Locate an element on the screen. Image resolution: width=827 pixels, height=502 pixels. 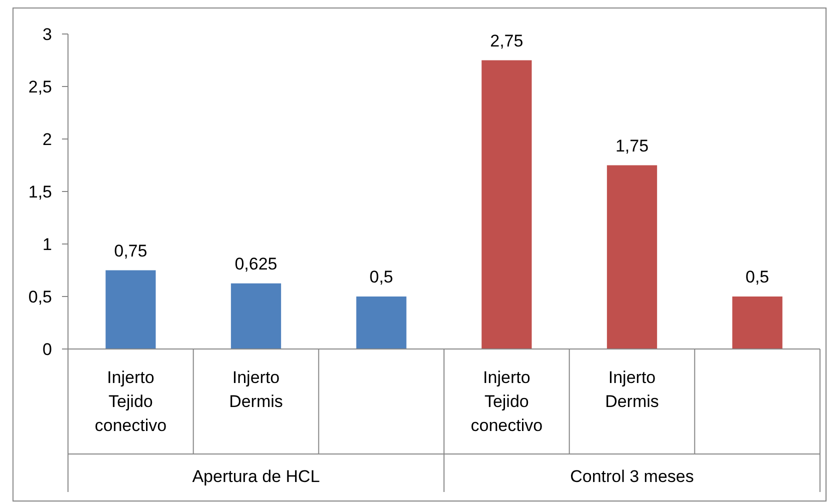
y-tick-label: 3 is located at coordinates (47, 34).